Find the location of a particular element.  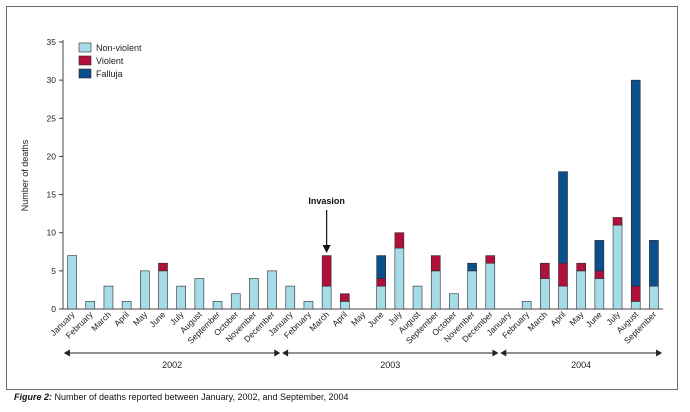

y-tick-label: 25 is located at coordinates (52, 118).